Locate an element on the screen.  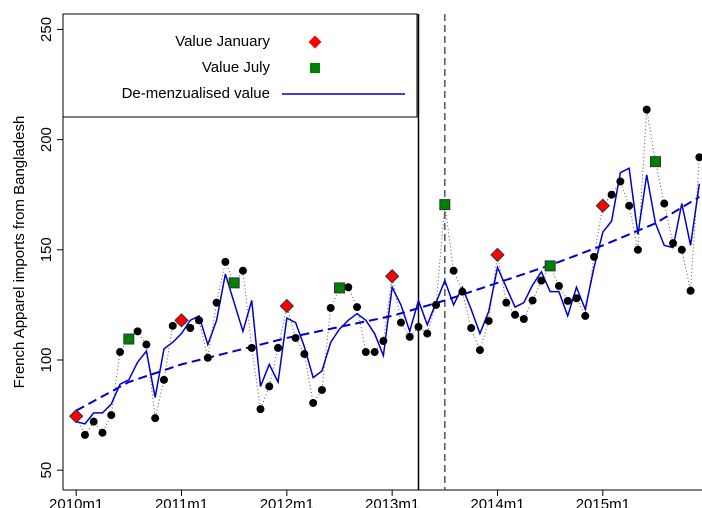
x-tick-label: 2015m1 is located at coordinates (603, 502).